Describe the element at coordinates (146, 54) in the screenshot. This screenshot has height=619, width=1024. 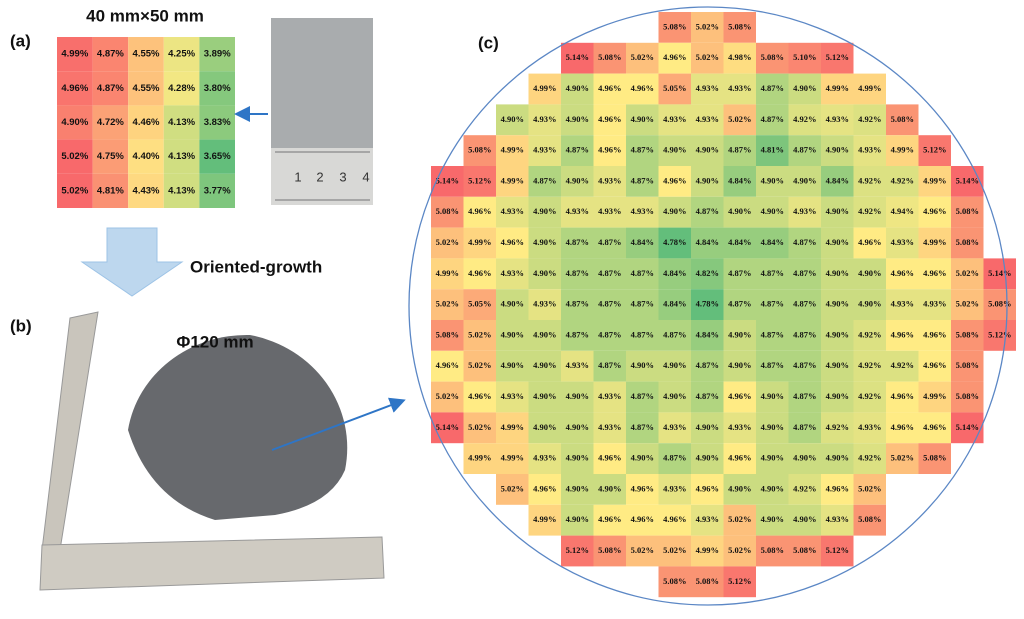
I see `cell-value: 4.55%` at that location.